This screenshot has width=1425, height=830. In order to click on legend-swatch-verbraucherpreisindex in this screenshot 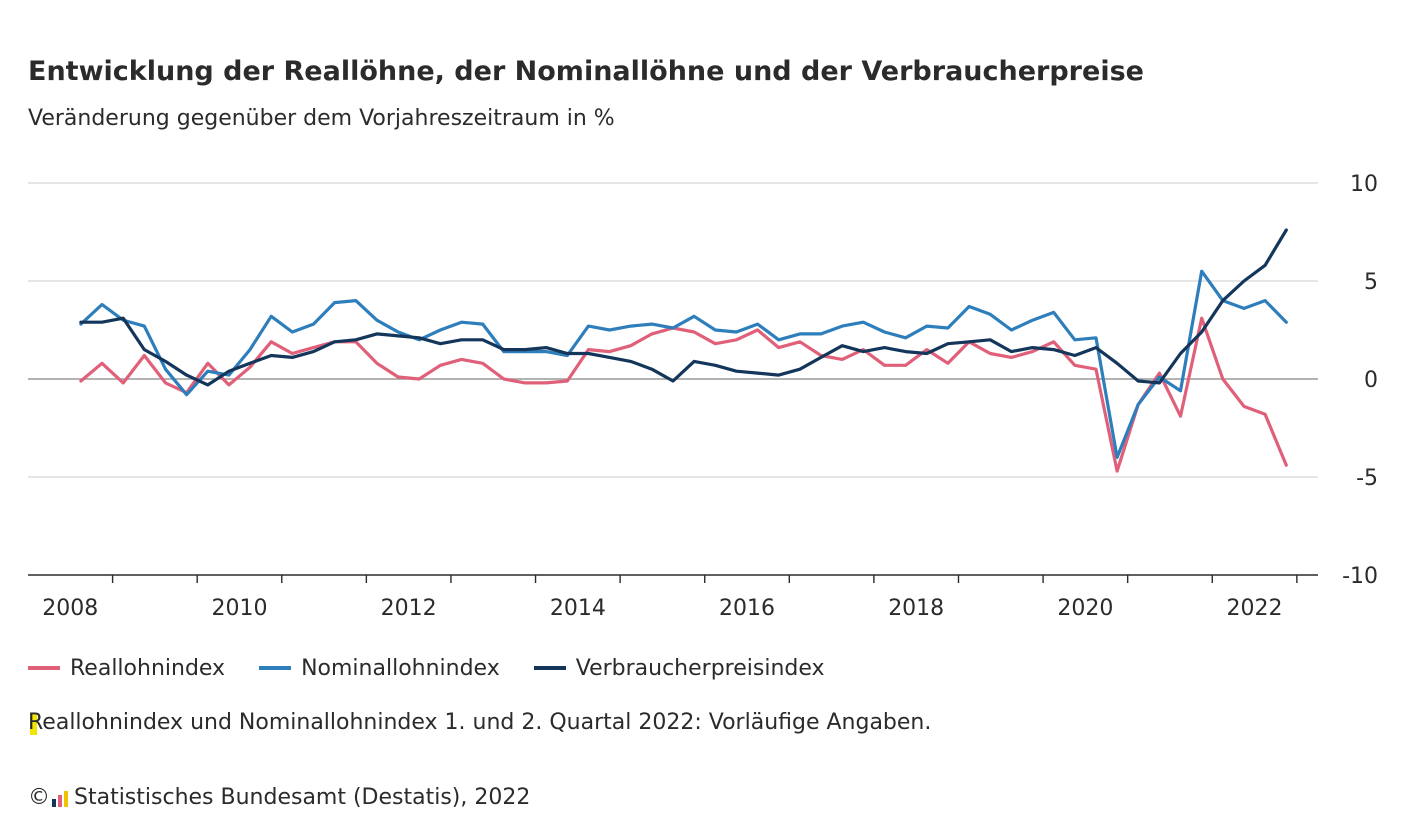, I will do `click(549, 668)`.